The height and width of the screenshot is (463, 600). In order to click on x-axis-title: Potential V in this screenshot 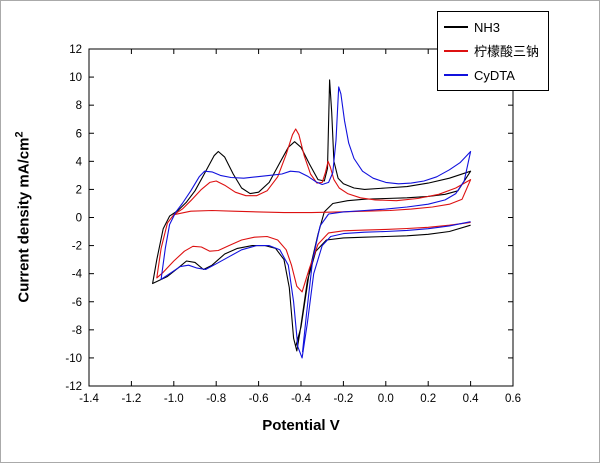, I will do `click(301, 425)`.